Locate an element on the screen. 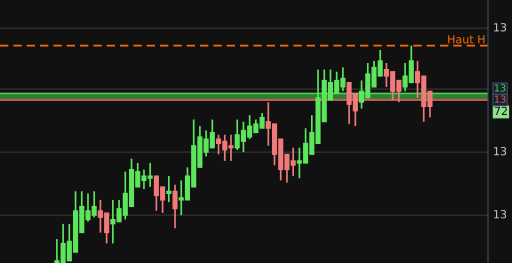  text: 72 is located at coordinates (500, 110).